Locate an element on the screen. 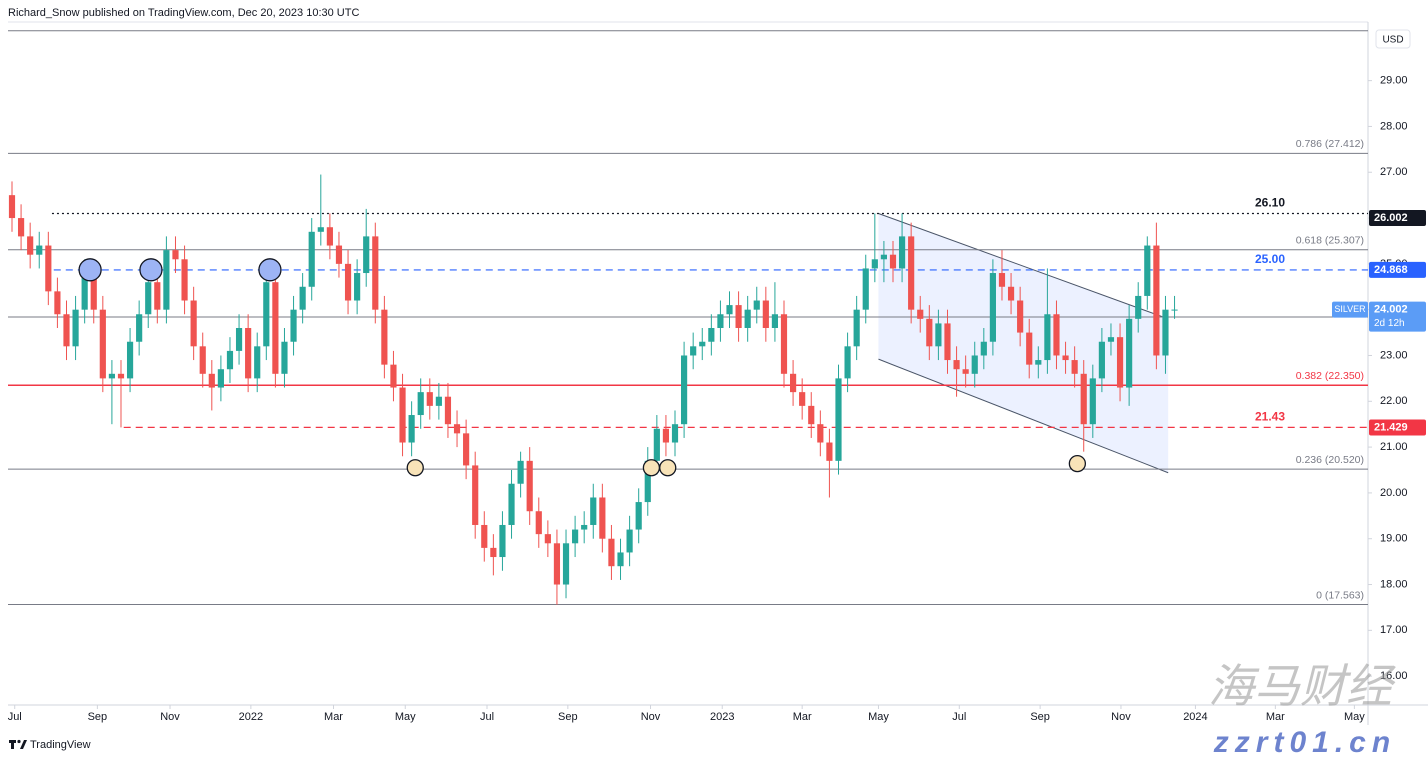  price-tag-label: 21.429 is located at coordinates (1391, 427).